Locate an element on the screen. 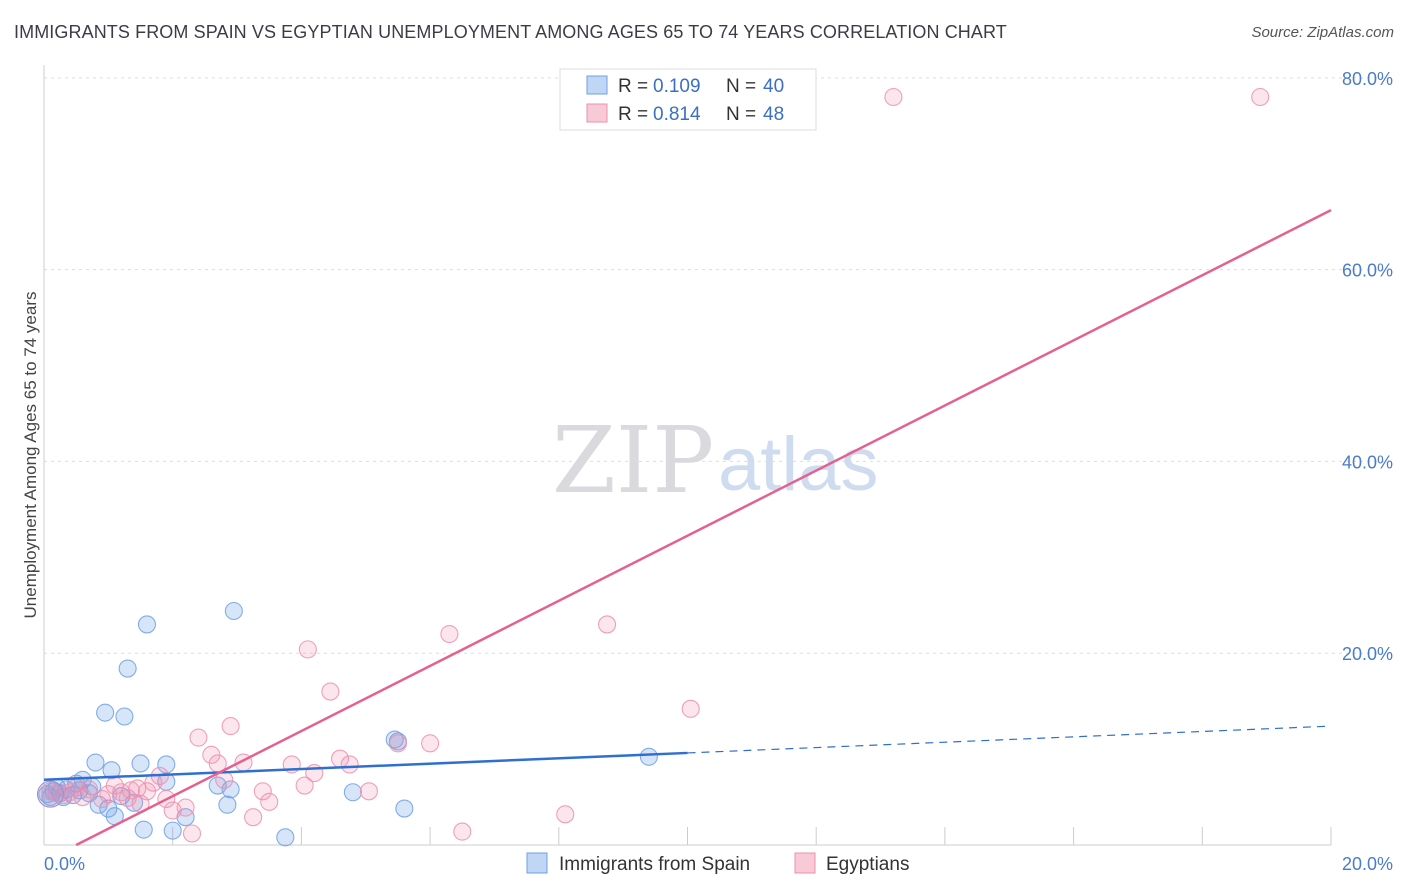 This screenshot has height=892, width=1406. legend-r-value-egyptians: 0.814 is located at coordinates (677, 114).